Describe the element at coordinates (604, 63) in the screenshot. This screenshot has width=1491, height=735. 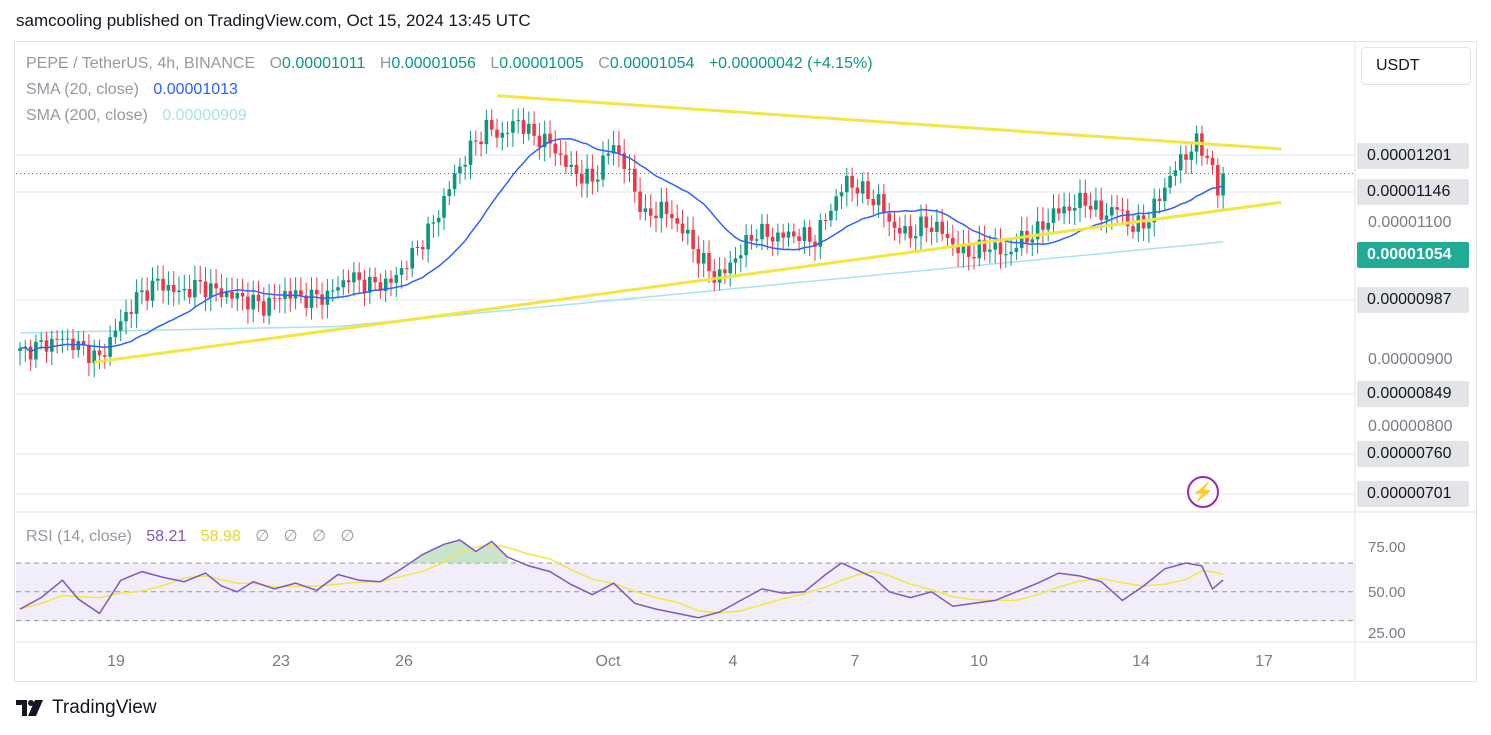
I see `close-label: C` at that location.